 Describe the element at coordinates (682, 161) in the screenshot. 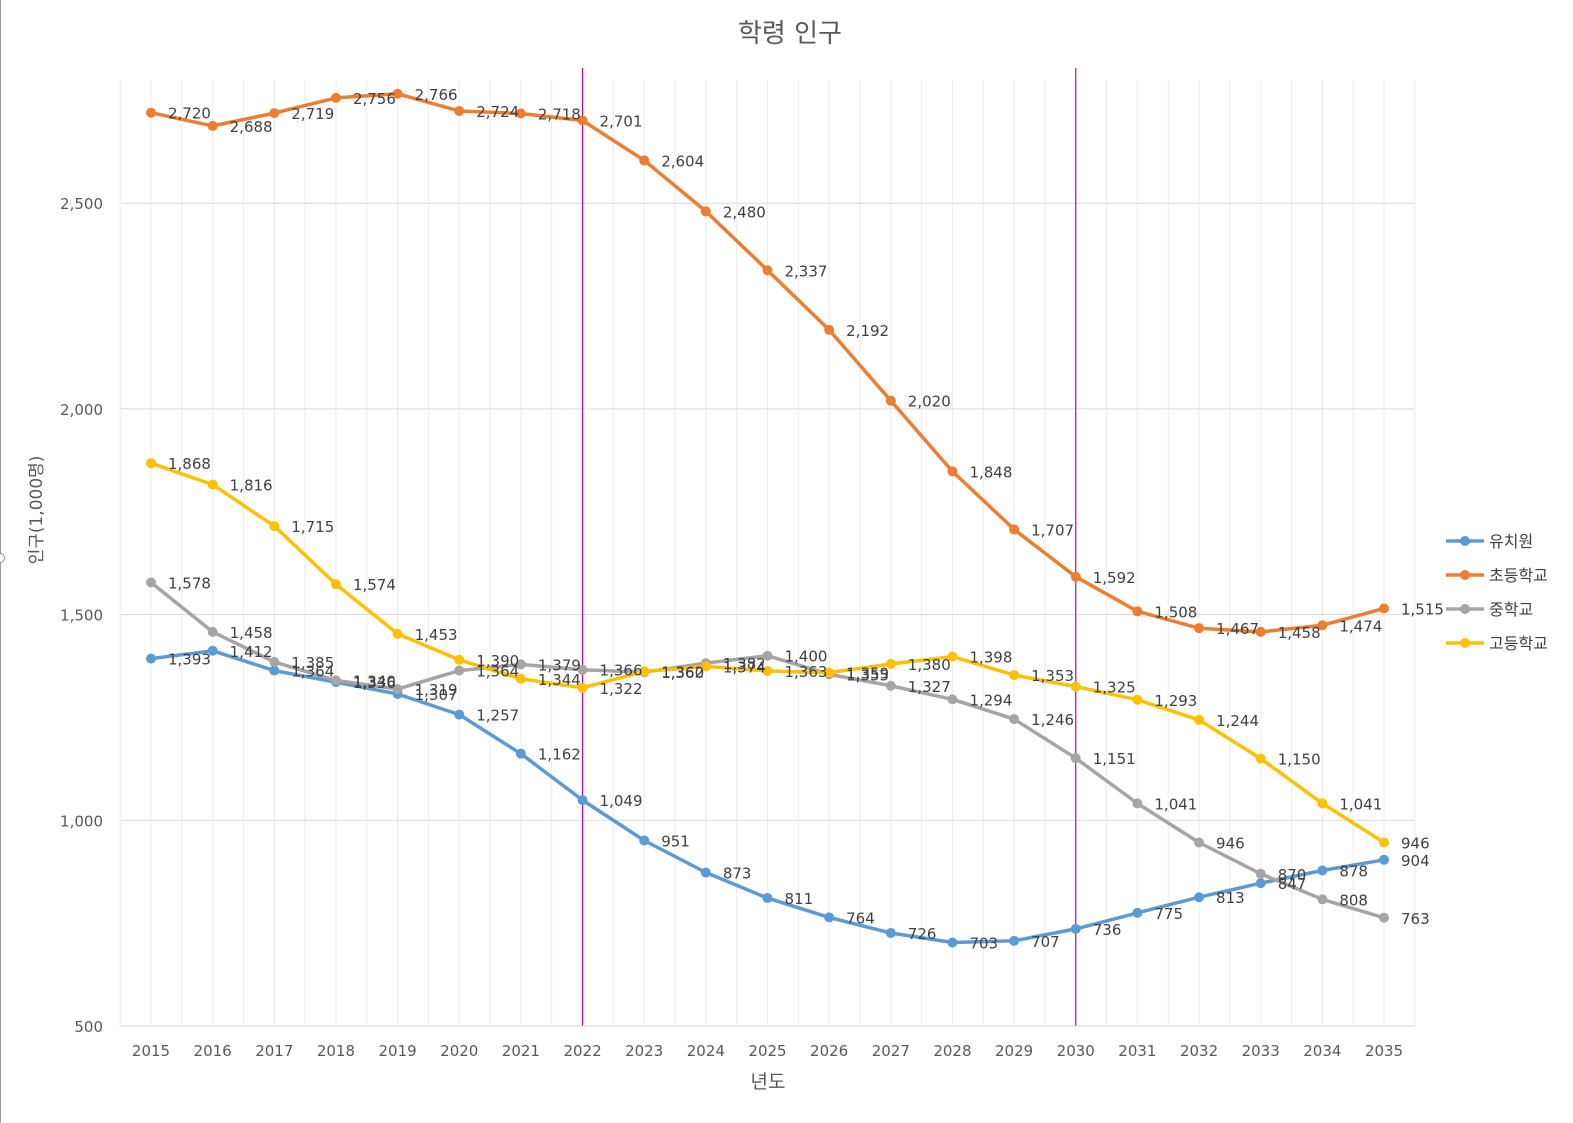

I see `data-label: 2,604` at that location.